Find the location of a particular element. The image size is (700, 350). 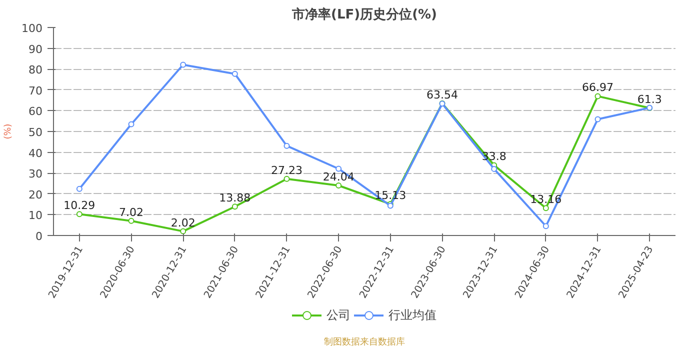

data-label: 13.88 is located at coordinates (235, 198).